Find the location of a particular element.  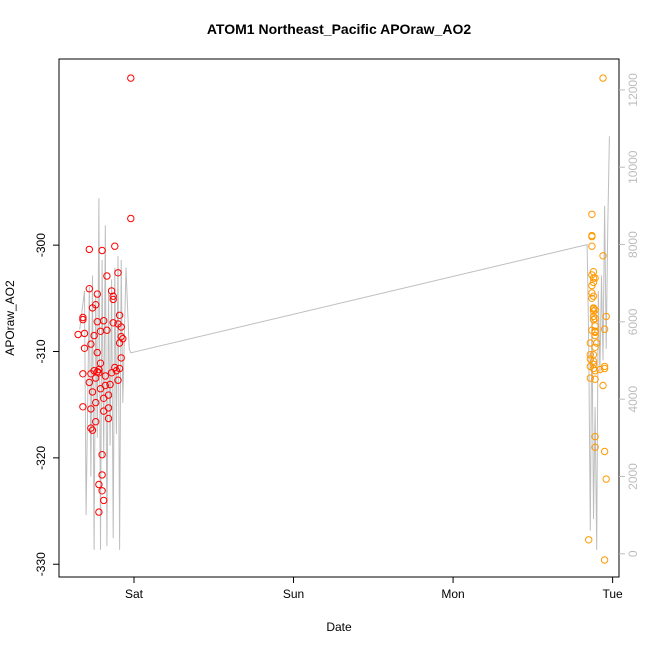

chart-title: ATOM1 Northeast_Pacific APOraw_AO2 is located at coordinates (339, 29).